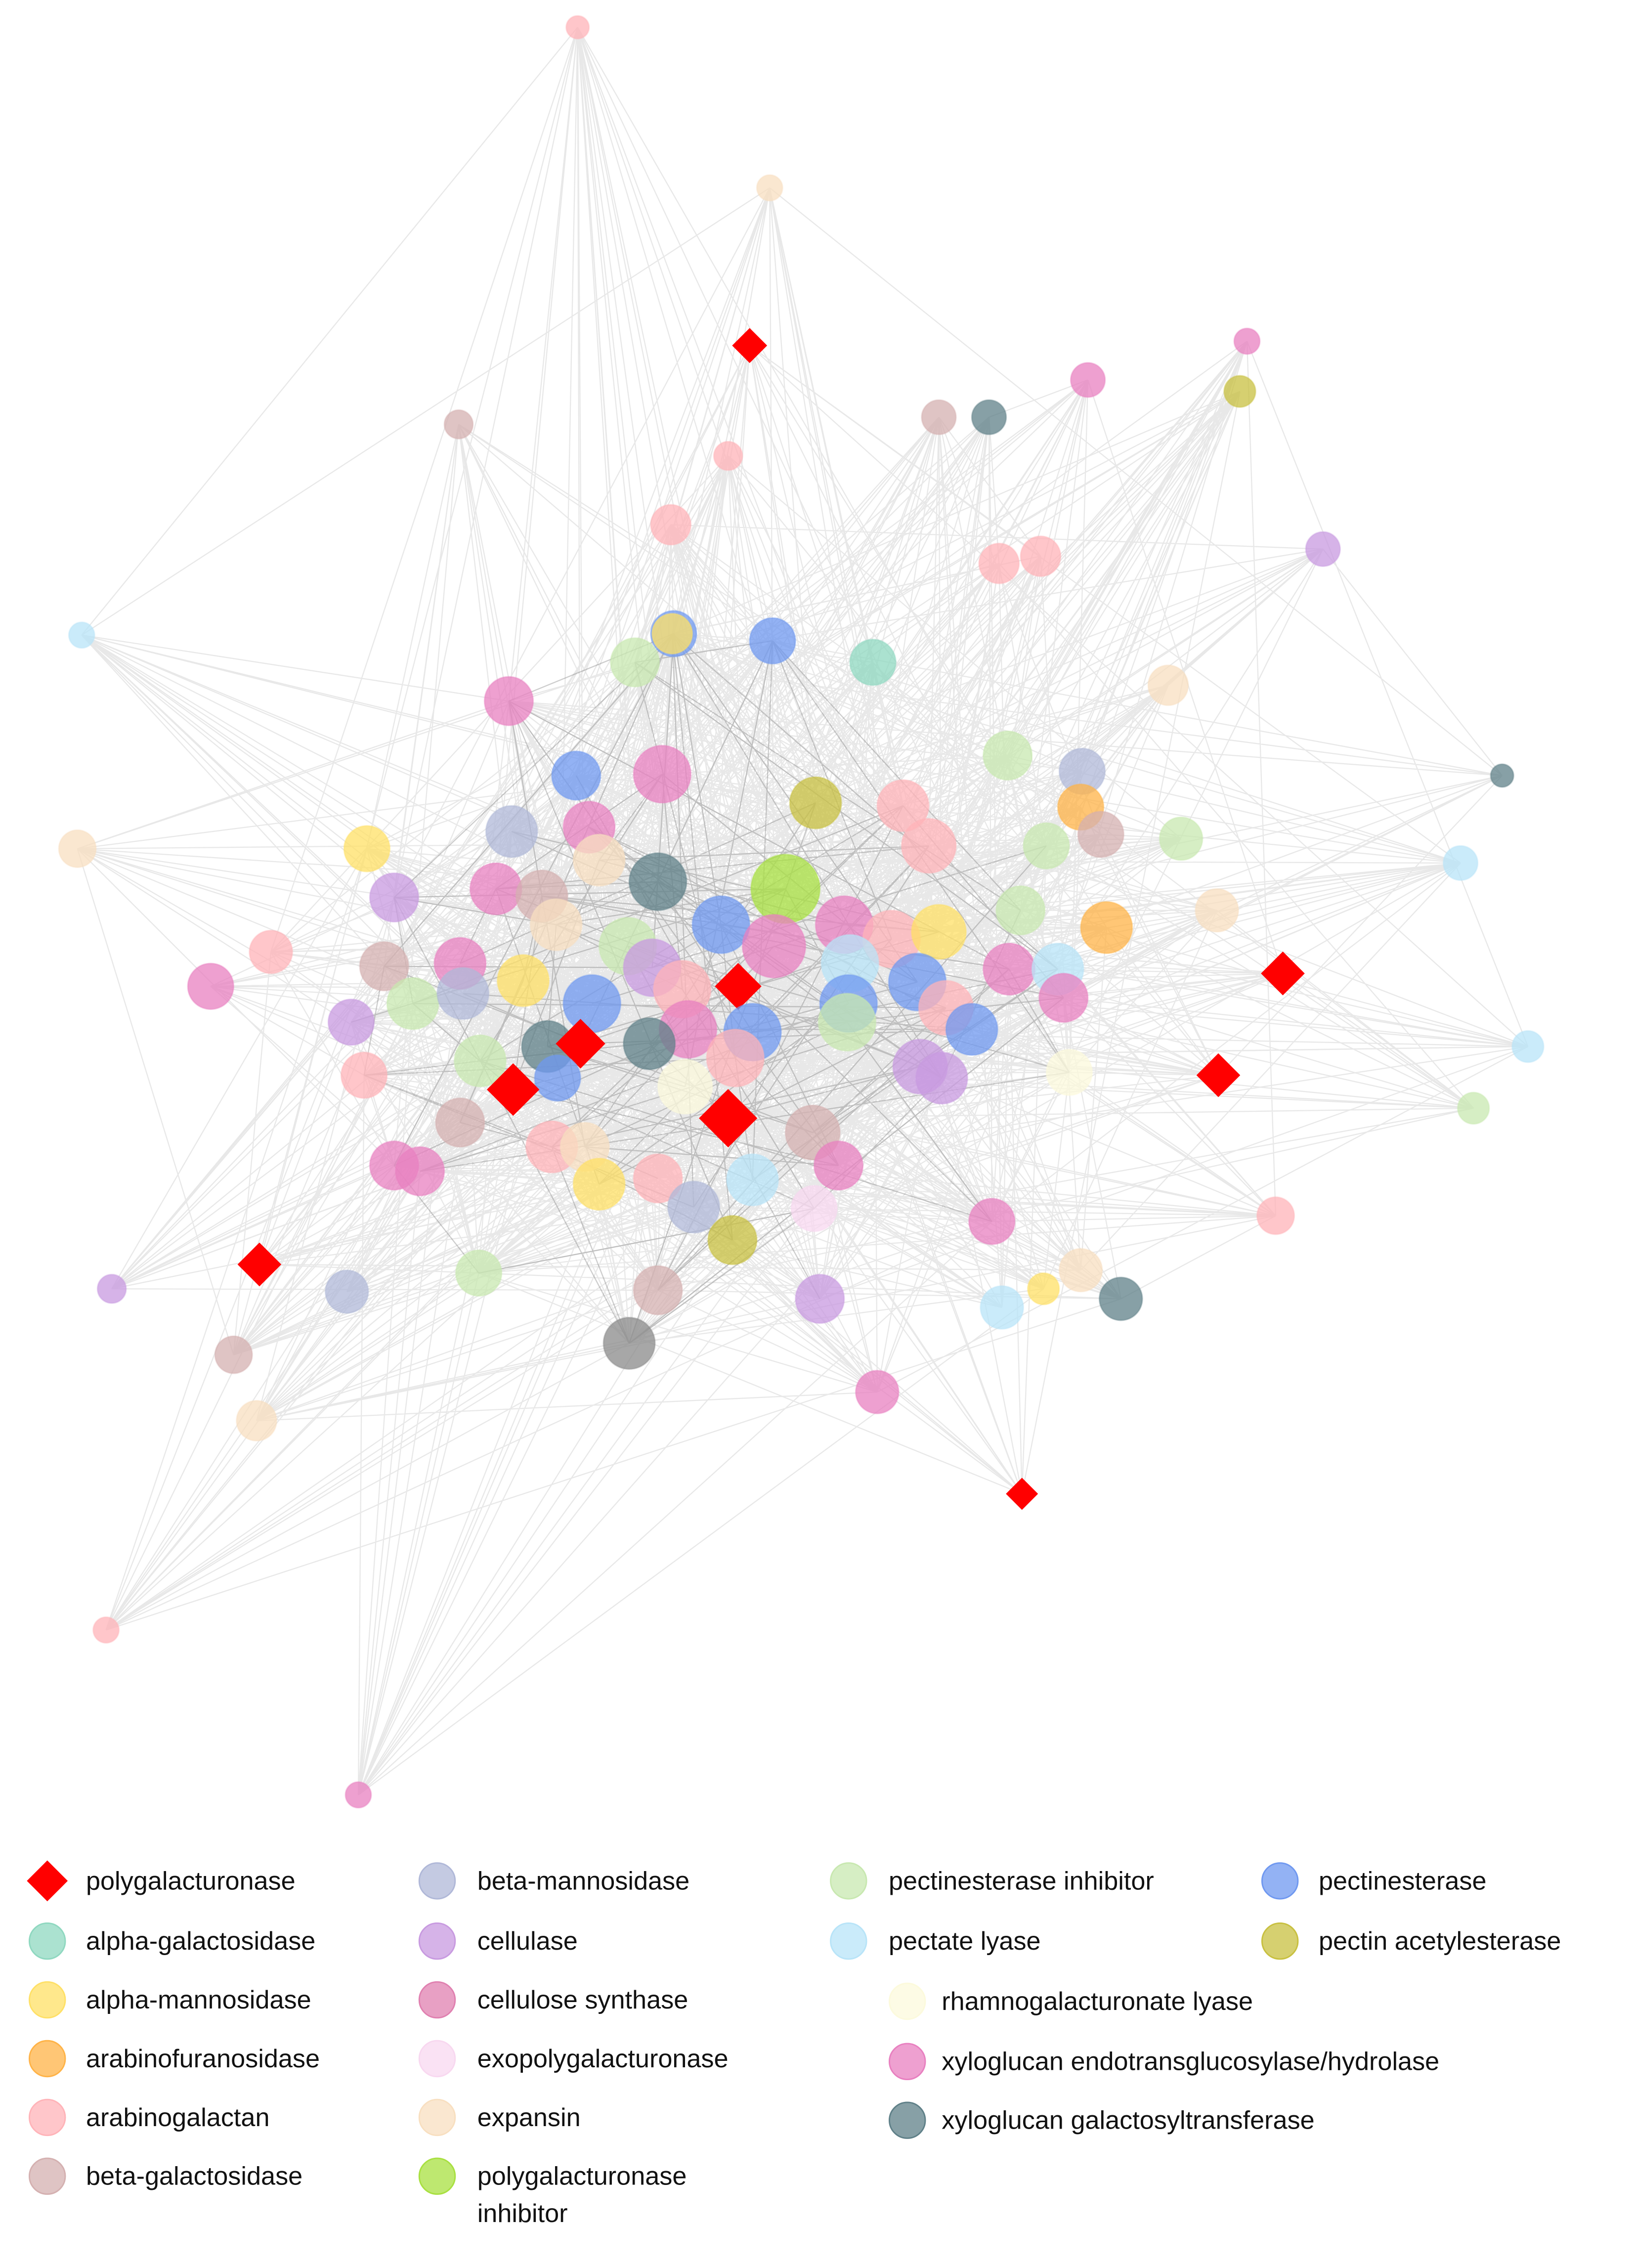  What do you see at coordinates (1440, 1942) in the screenshot?
I see `legend-label-box: pectin acetylesterase` at bounding box center [1440, 1942].